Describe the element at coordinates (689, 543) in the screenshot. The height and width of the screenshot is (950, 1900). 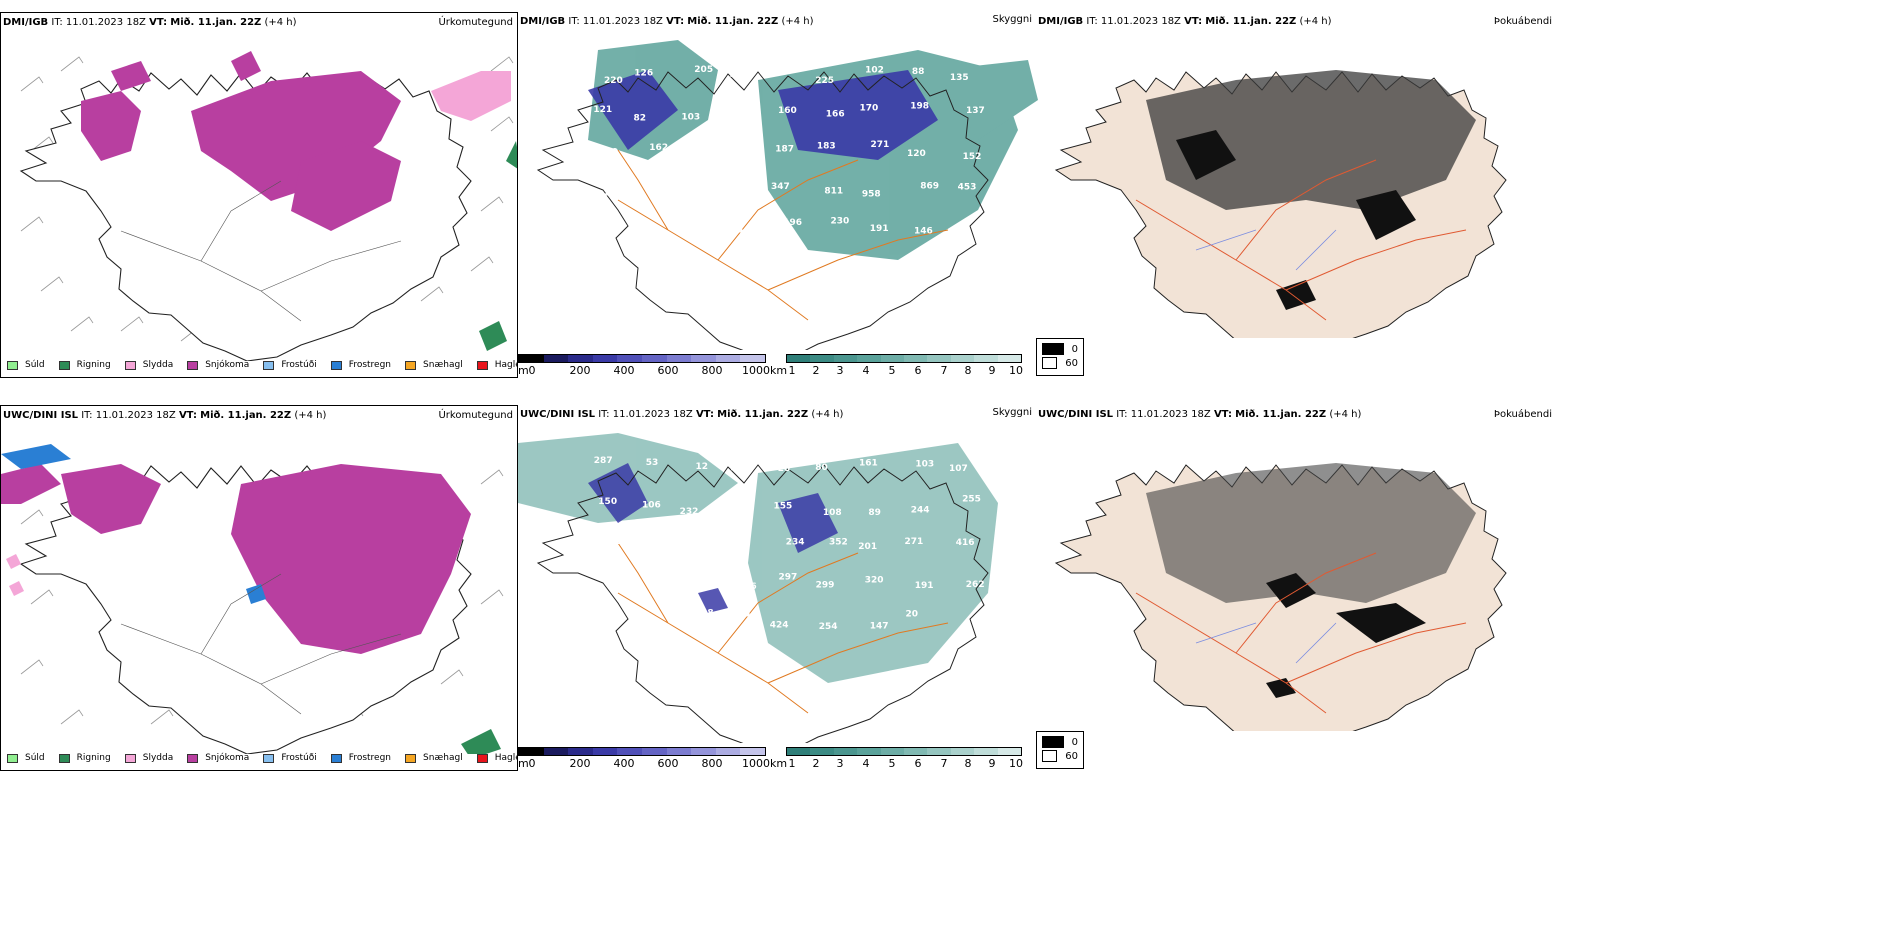
I see `visibility-value: 249` at that location.